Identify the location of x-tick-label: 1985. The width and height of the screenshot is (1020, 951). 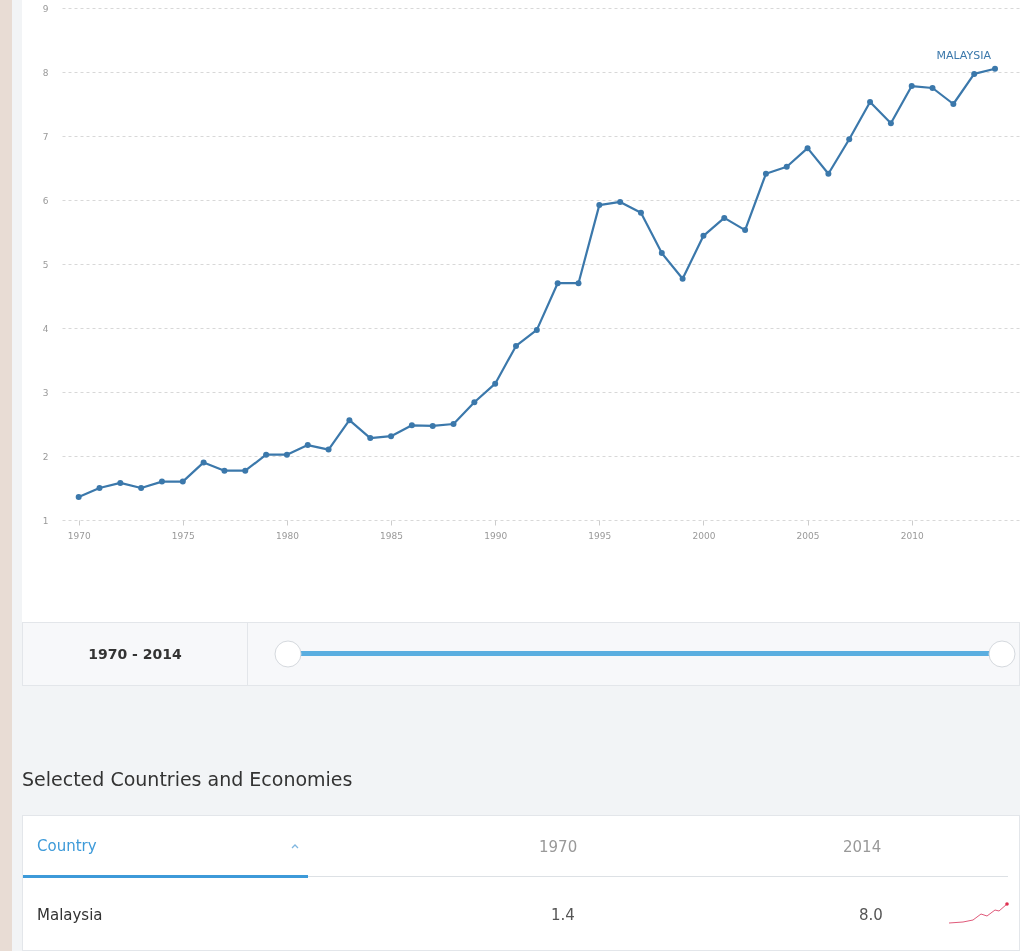
(392, 535).